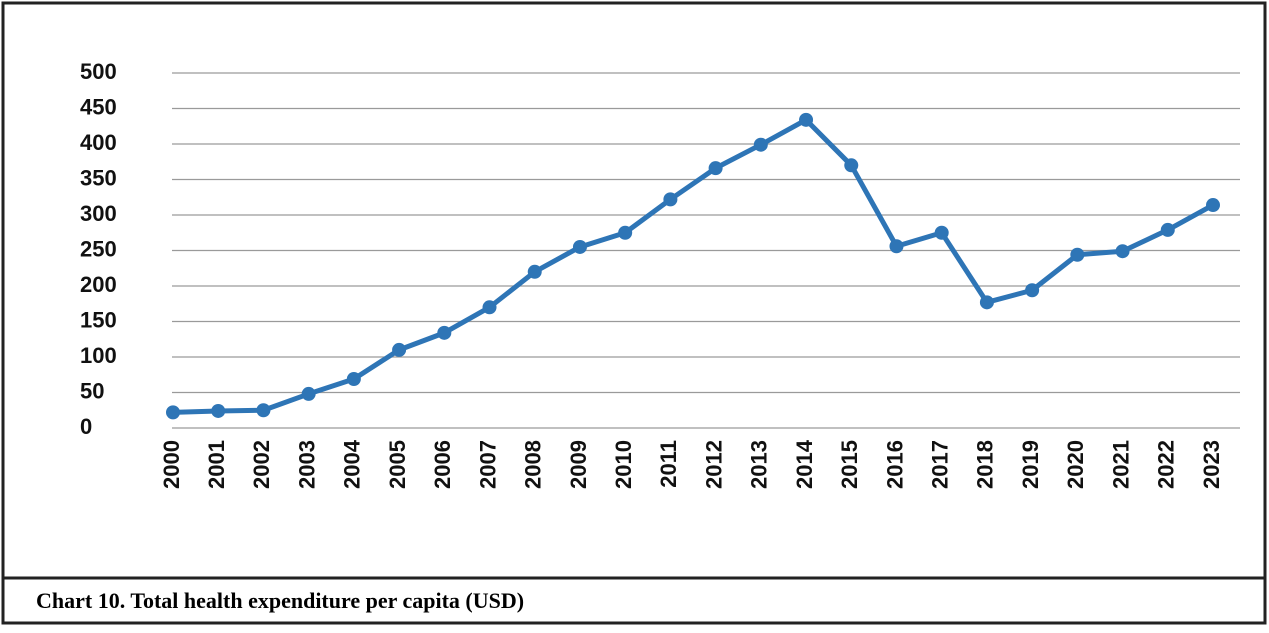 The height and width of the screenshot is (633, 1269). I want to click on x-tick-label: 2006, so click(442, 464).